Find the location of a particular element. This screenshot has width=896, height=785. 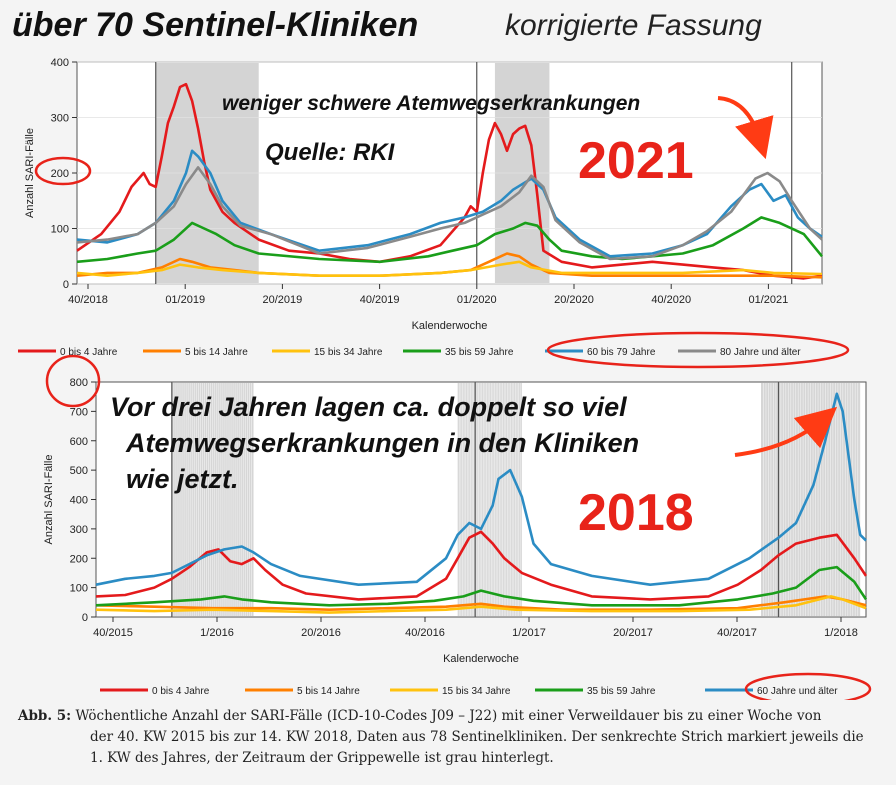

annotation-heavy-note: weniger schwere Atemwegserkrankungen is located at coordinates (431, 103).